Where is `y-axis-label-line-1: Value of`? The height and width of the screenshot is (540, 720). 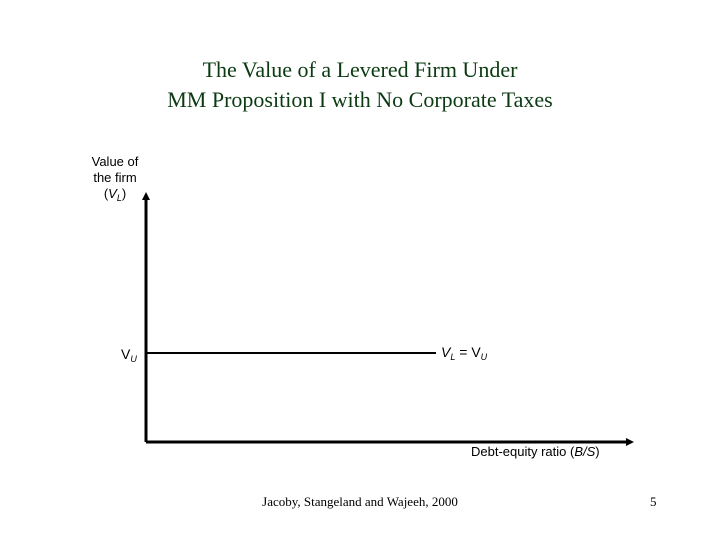 y-axis-label-line-1: Value of is located at coordinates (115, 161).